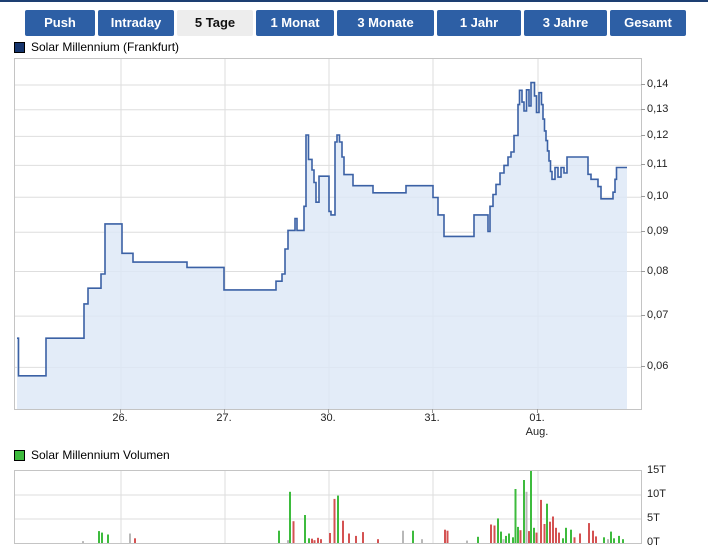  Describe the element at coordinates (656, 494) in the screenshot. I see `volume-y-tick-label: 10T` at that location.